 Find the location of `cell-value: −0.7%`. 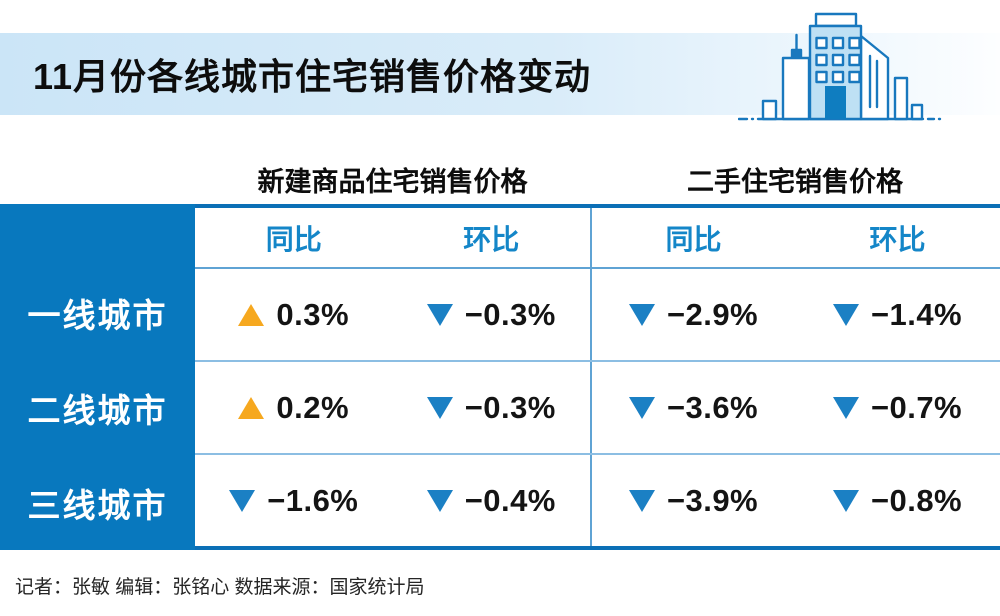

cell-value: −0.7% is located at coordinates (916, 407).